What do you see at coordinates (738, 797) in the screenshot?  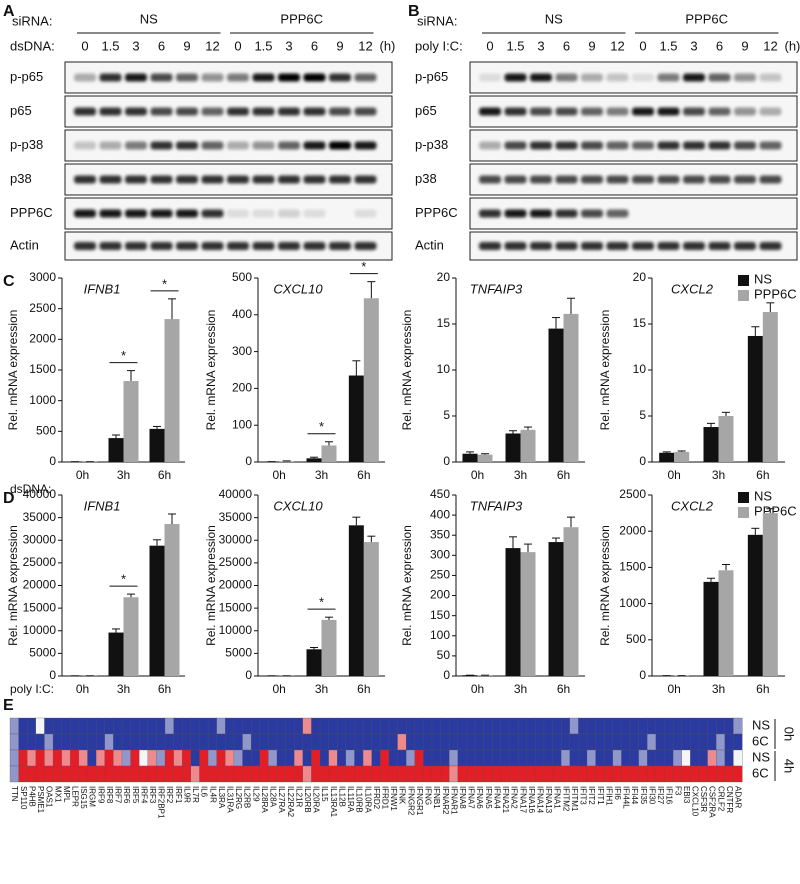 I see `gene-label: ADAR` at bounding box center [738, 797].